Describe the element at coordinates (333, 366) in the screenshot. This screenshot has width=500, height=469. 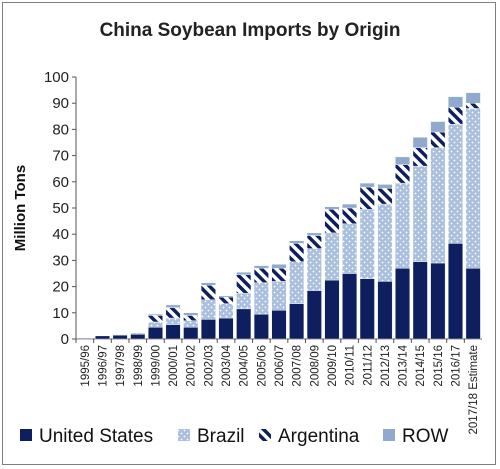
I see `x-tick-label: 2009/10` at that location.